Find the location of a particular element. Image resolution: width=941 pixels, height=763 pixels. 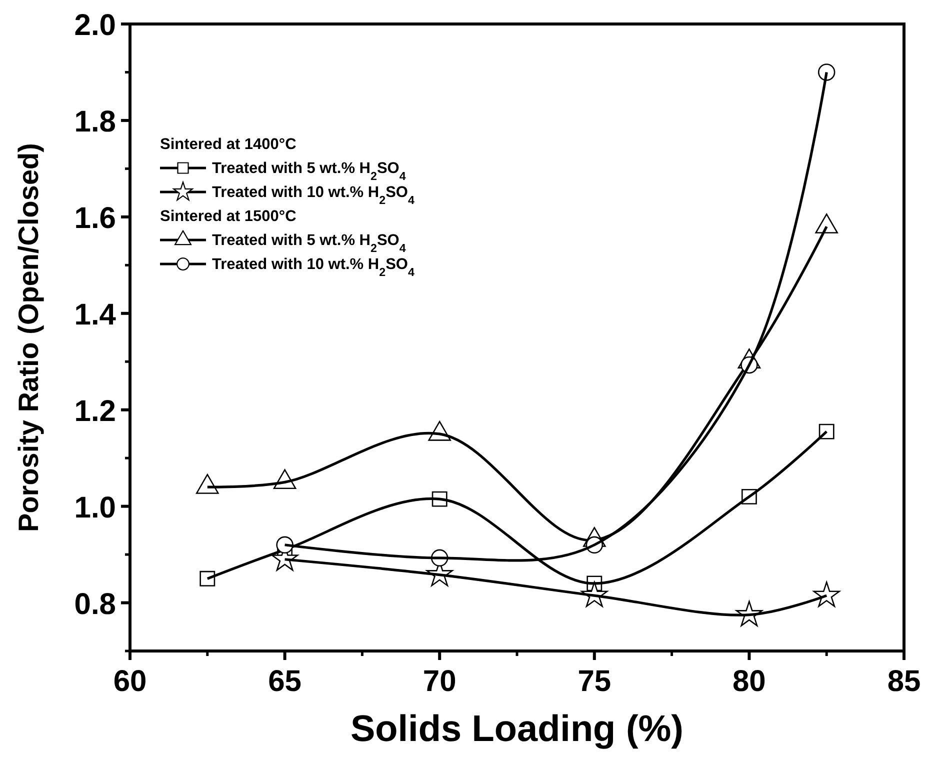

x-axis-title: Solids Loading (%) is located at coordinates (517, 728).